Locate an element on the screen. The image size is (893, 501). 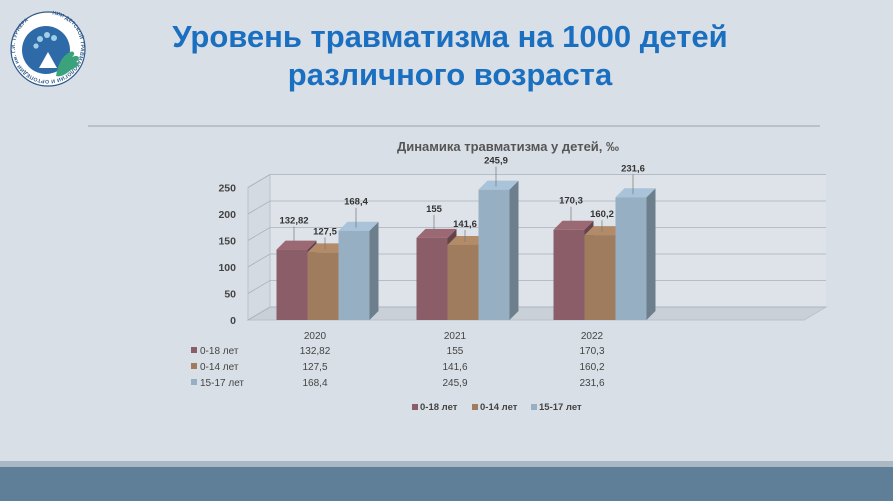
y-tick-label: 0 is located at coordinates (233, 321).